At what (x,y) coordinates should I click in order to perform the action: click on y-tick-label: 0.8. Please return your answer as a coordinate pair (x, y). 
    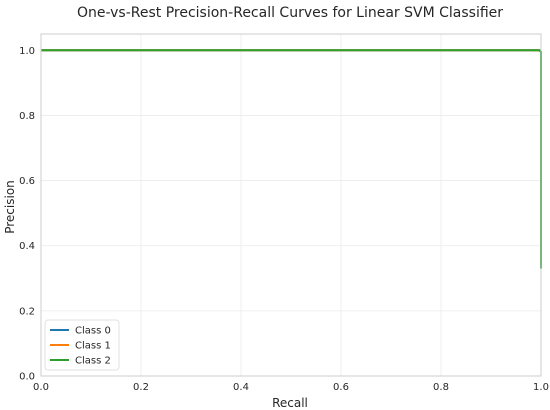
    Looking at the image, I should click on (27, 116).